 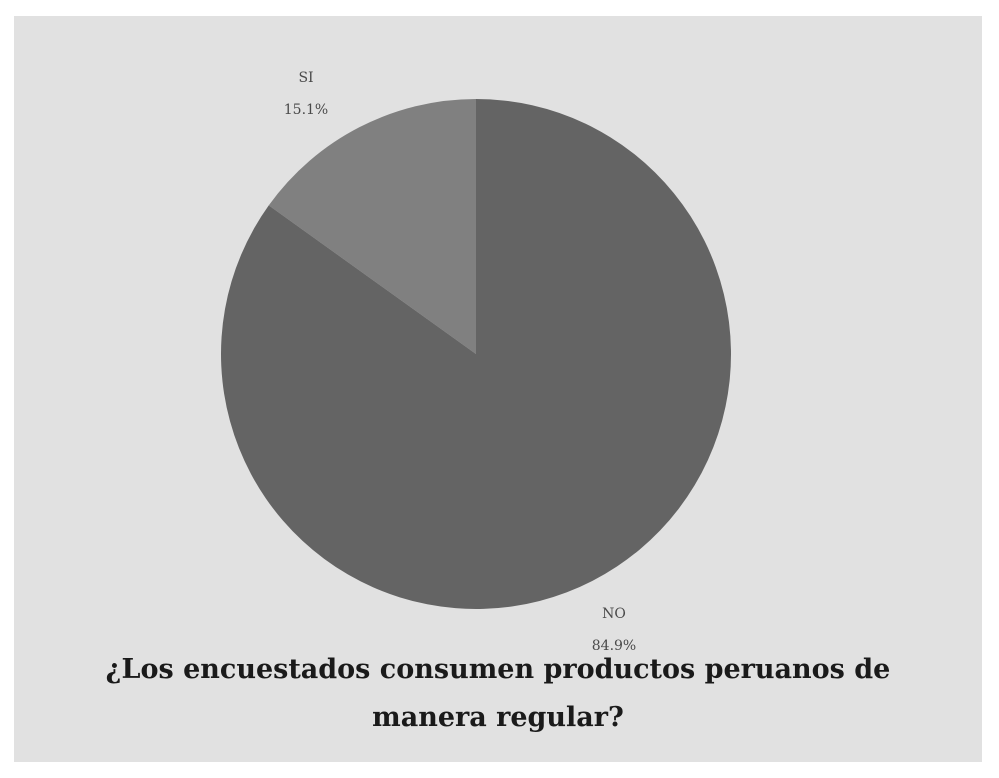 What do you see at coordinates (614, 646) in the screenshot?
I see `slice-value-no: 84.9%` at bounding box center [614, 646].